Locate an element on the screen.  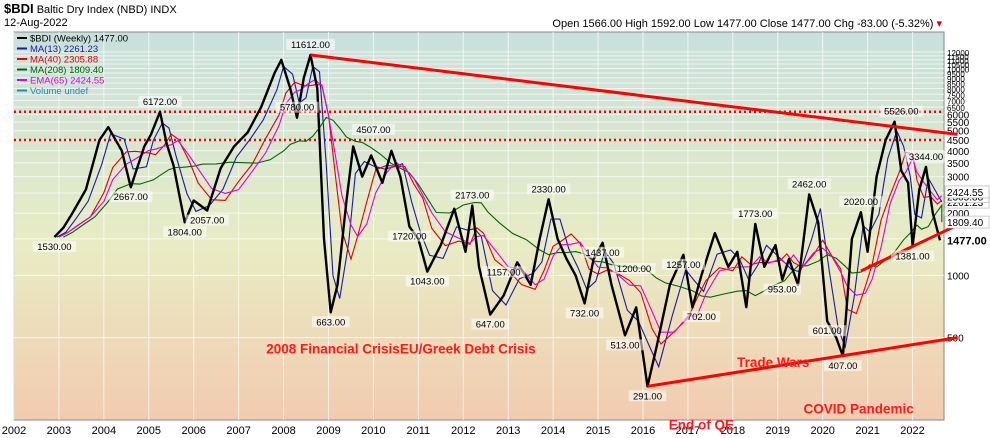
x-tick-label: 2016 is located at coordinates (643, 431).